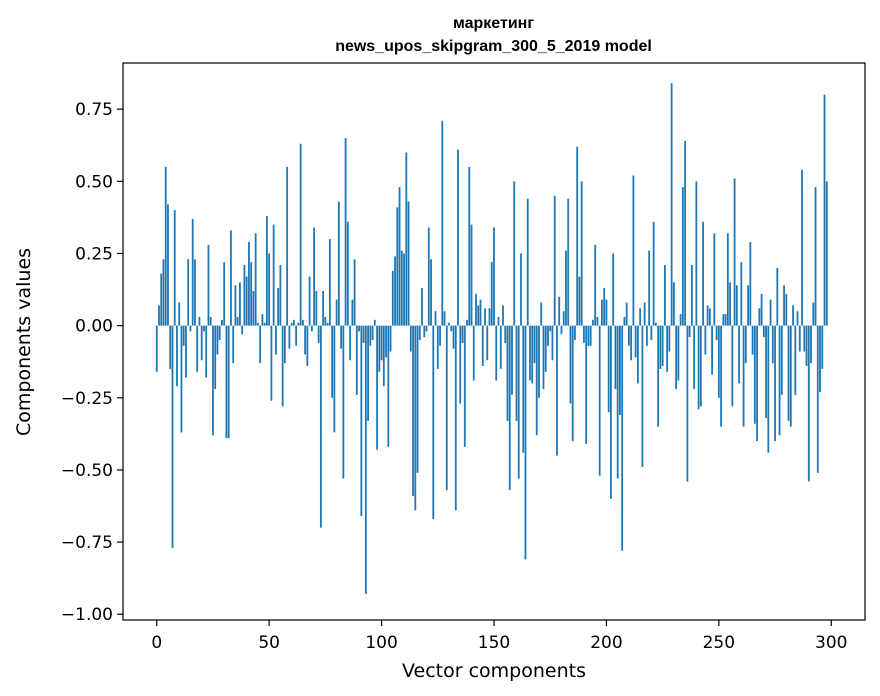  What do you see at coordinates (94, 254) in the screenshot?
I see `y-tick-label: 0.25` at bounding box center [94, 254].